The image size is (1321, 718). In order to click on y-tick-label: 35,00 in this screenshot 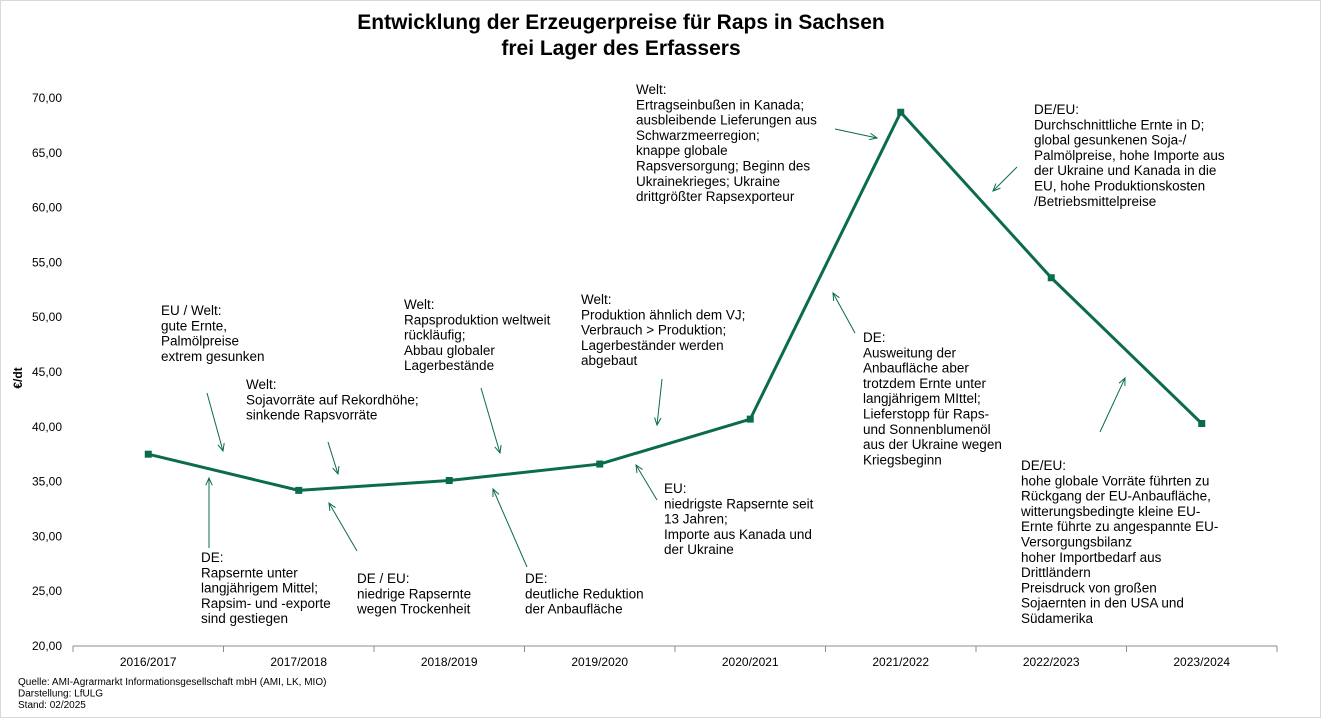, I will do `click(47, 482)`.